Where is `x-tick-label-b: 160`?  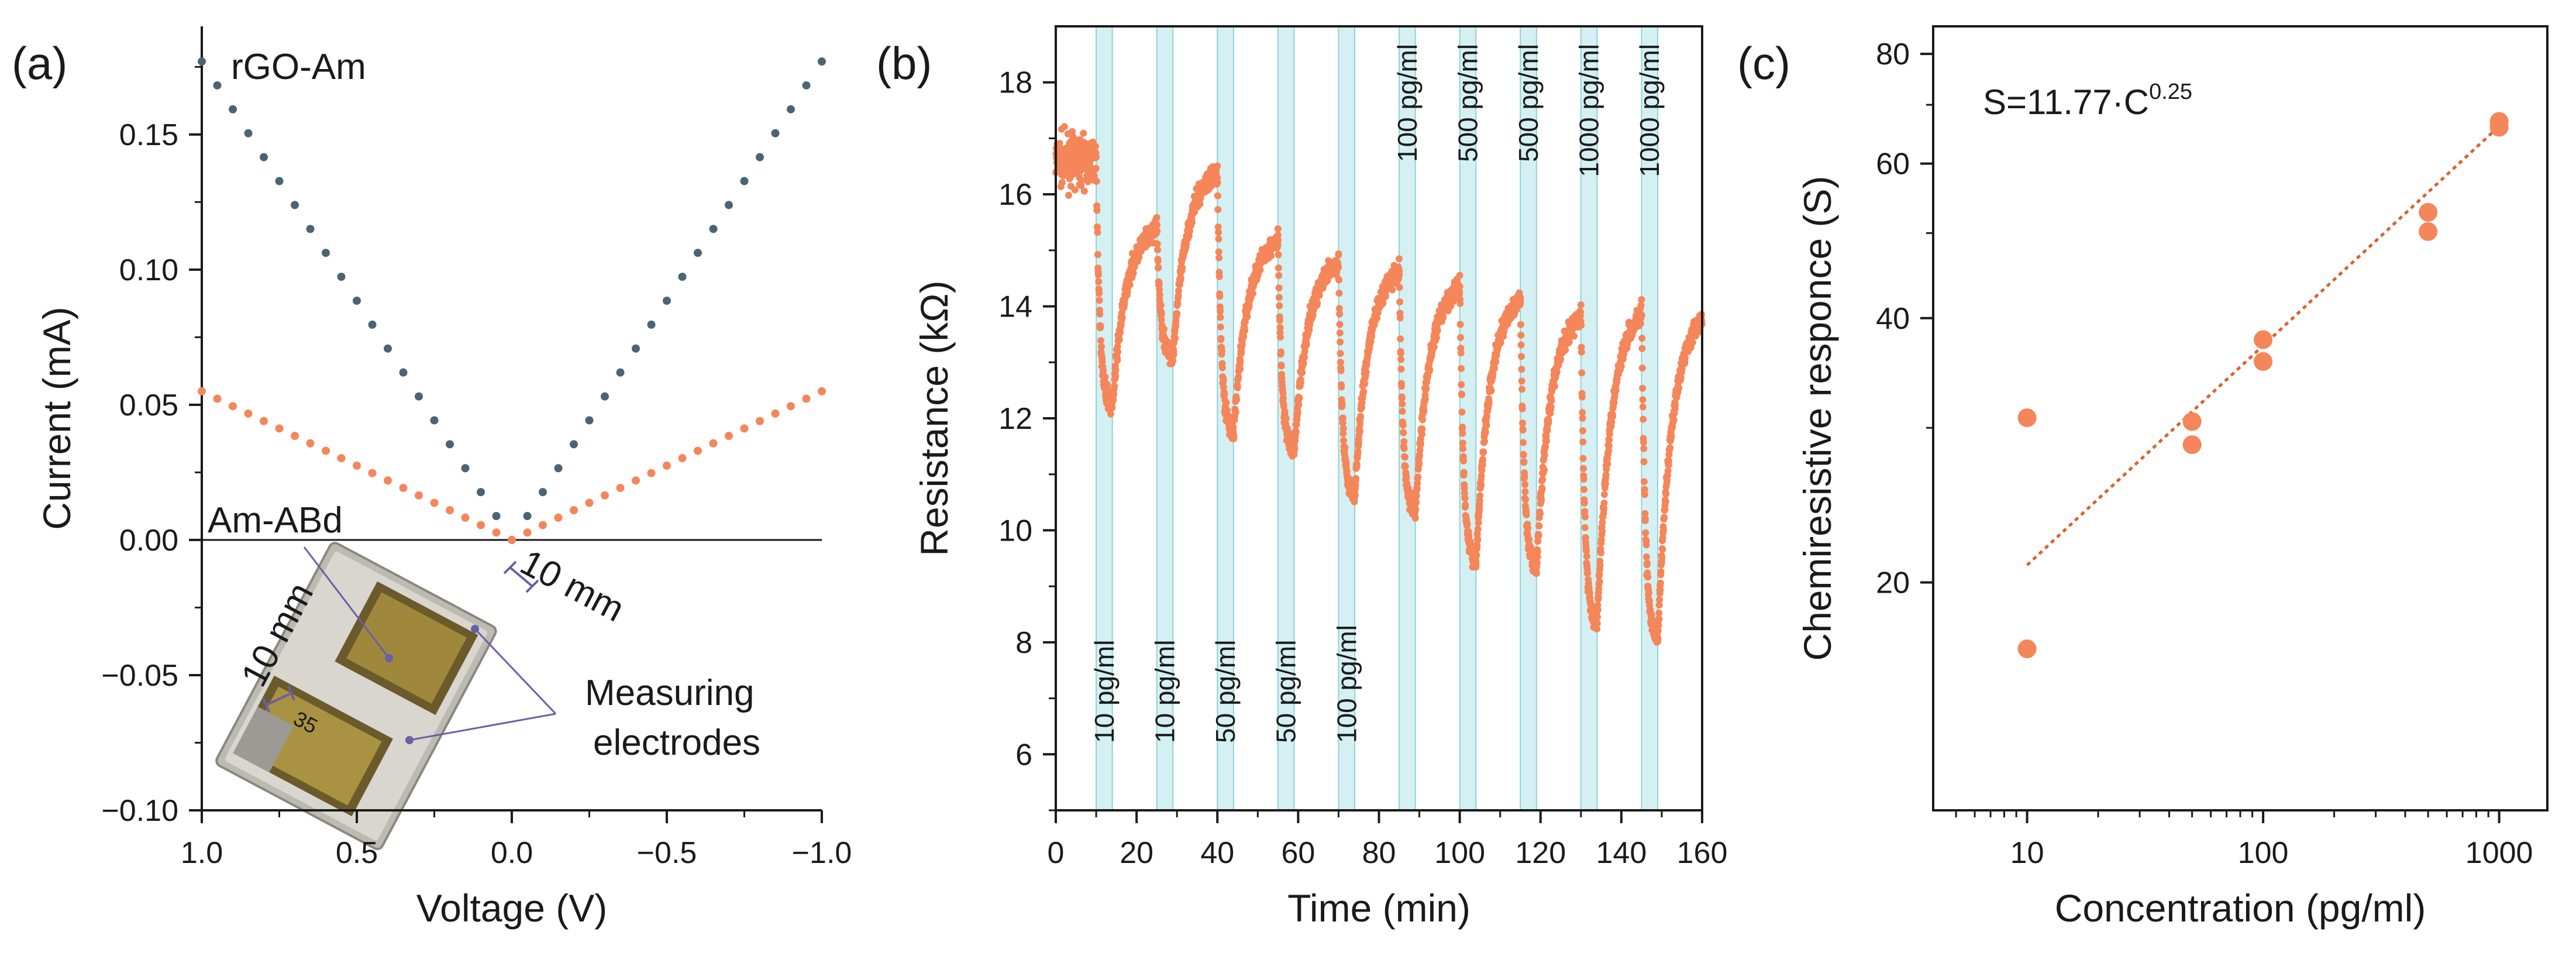
x-tick-label-b: 160 is located at coordinates (1702, 853).